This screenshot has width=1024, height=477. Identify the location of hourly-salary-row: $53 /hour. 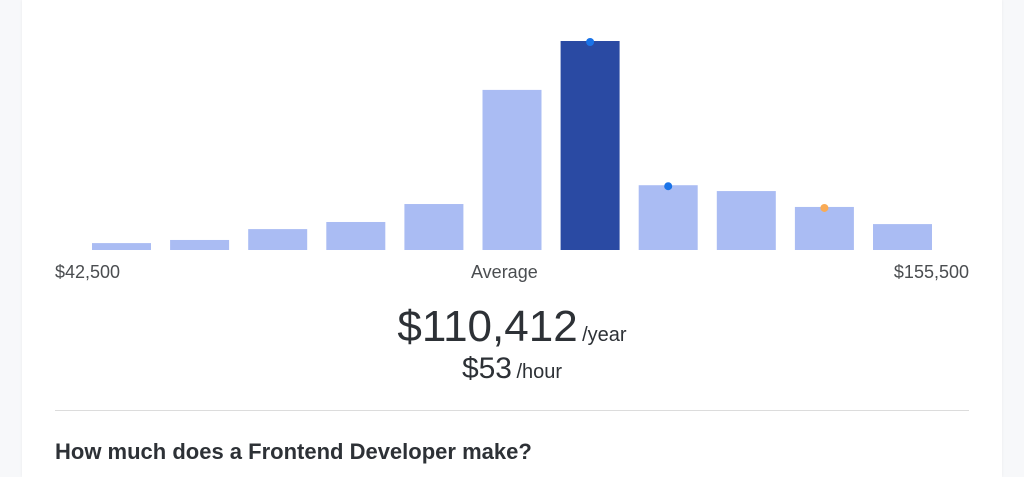
(512, 369).